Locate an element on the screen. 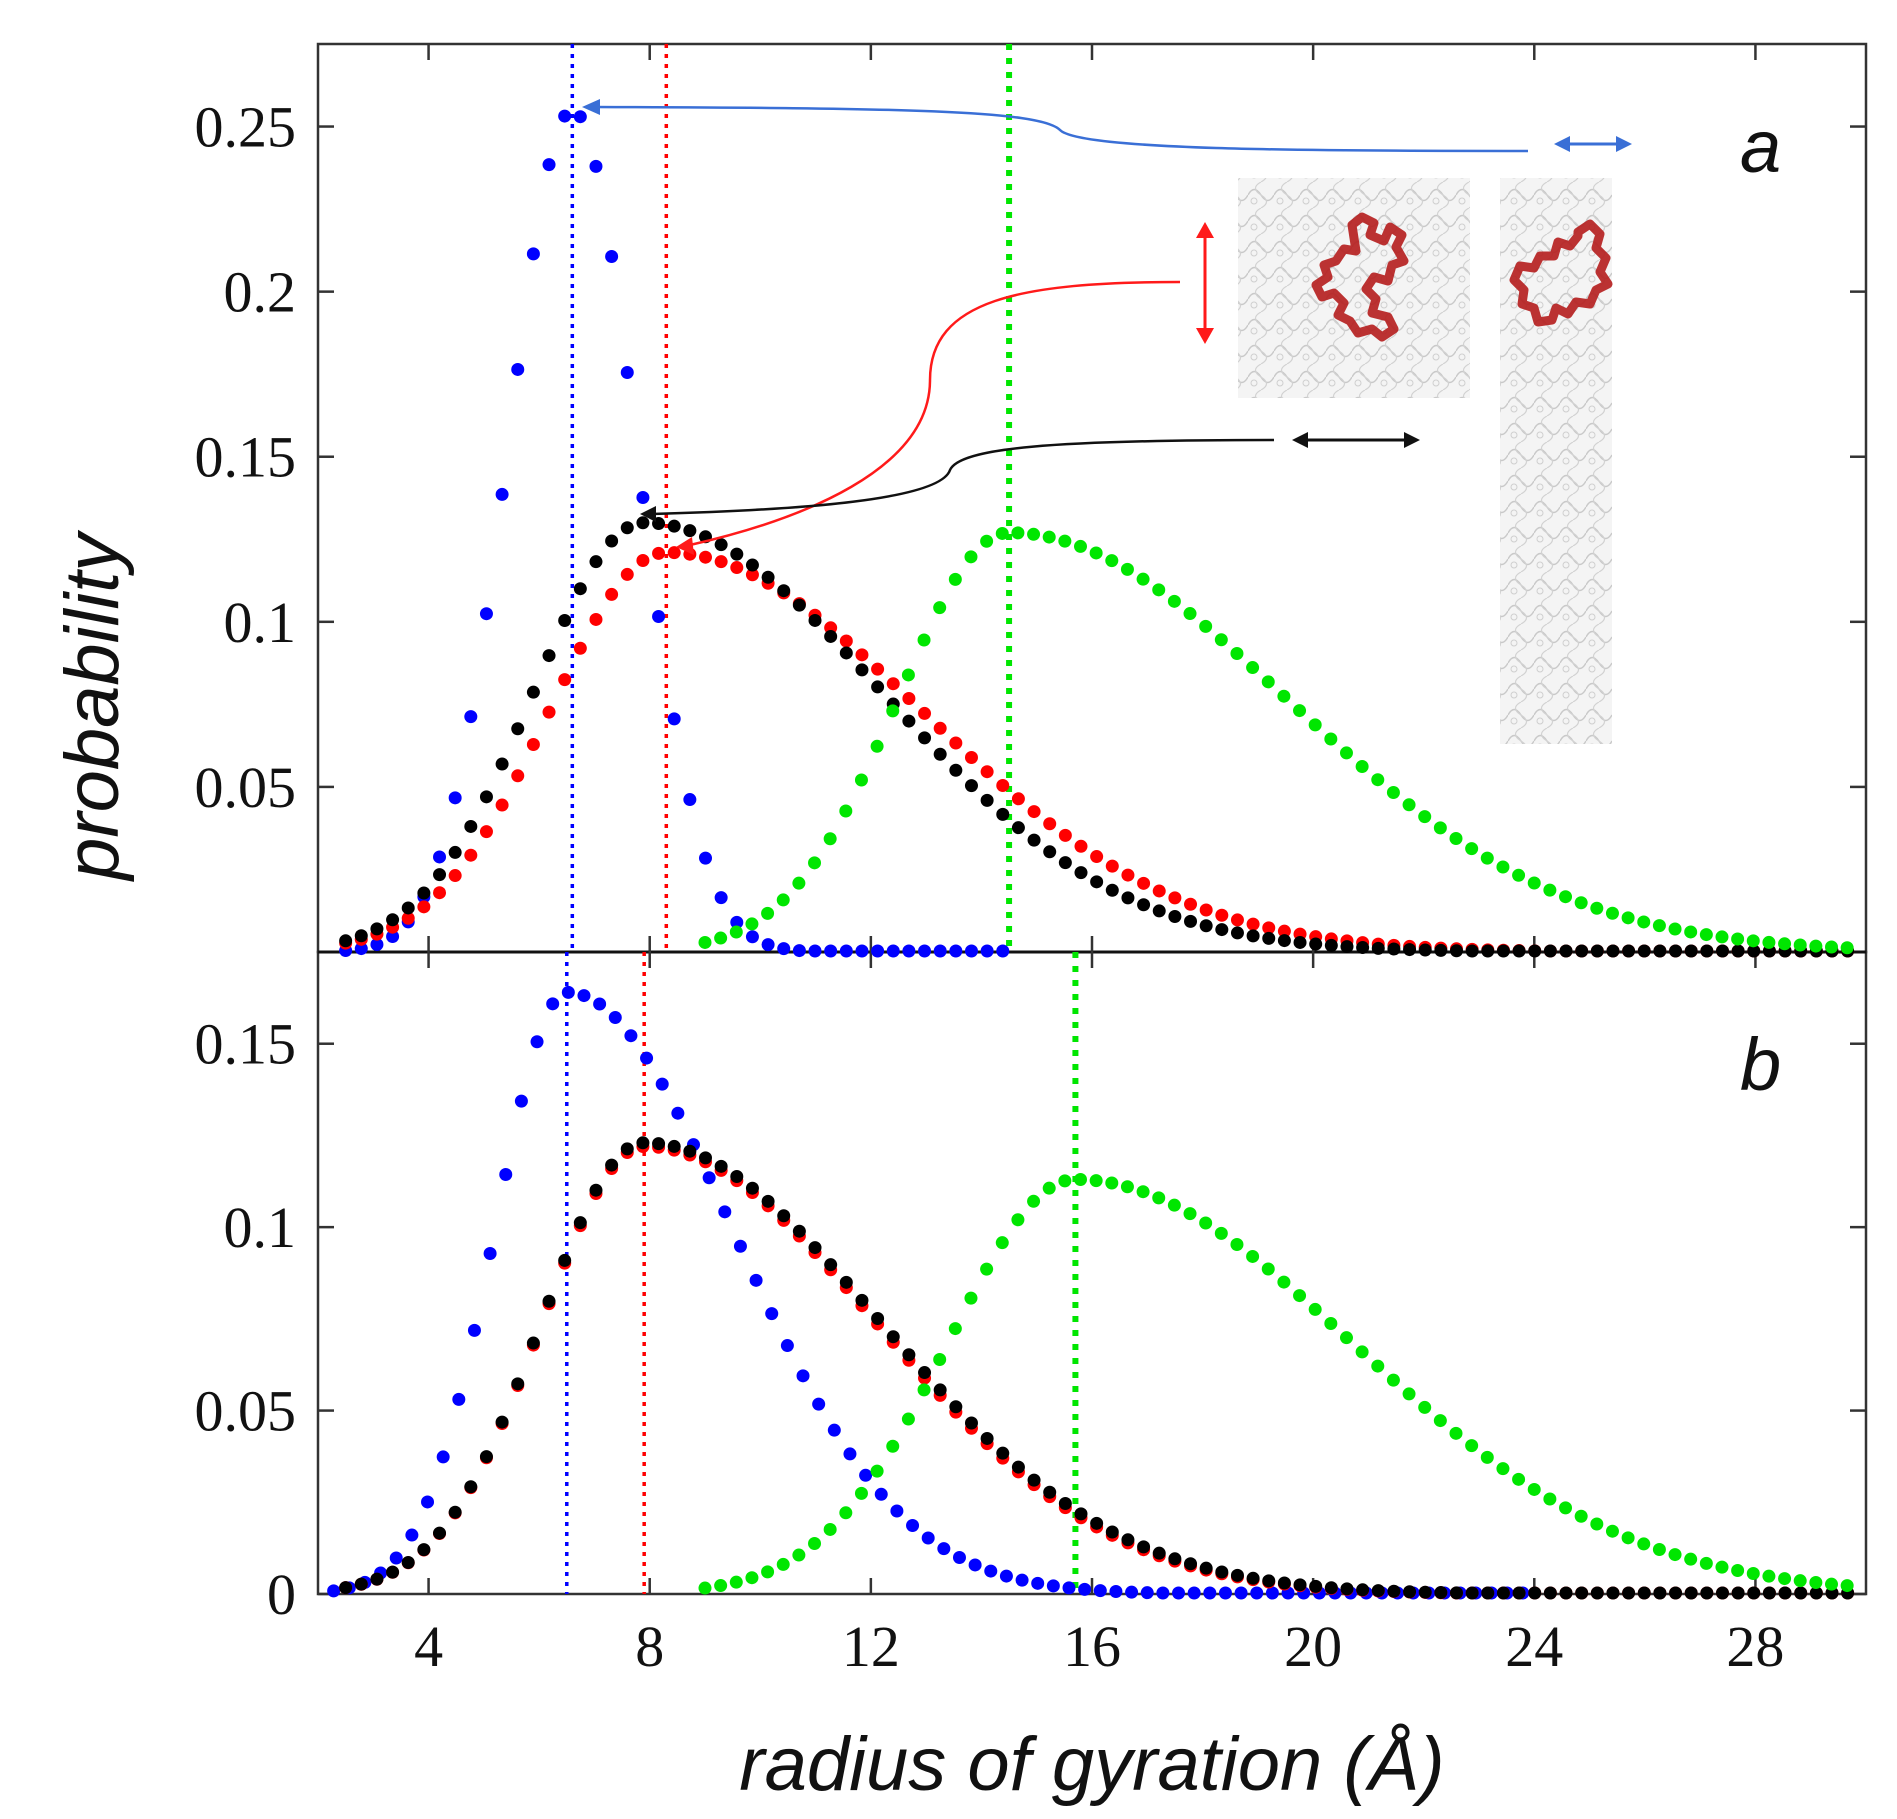  x-axis-title: radius of gyration (Å) is located at coordinates (1091, 1764).